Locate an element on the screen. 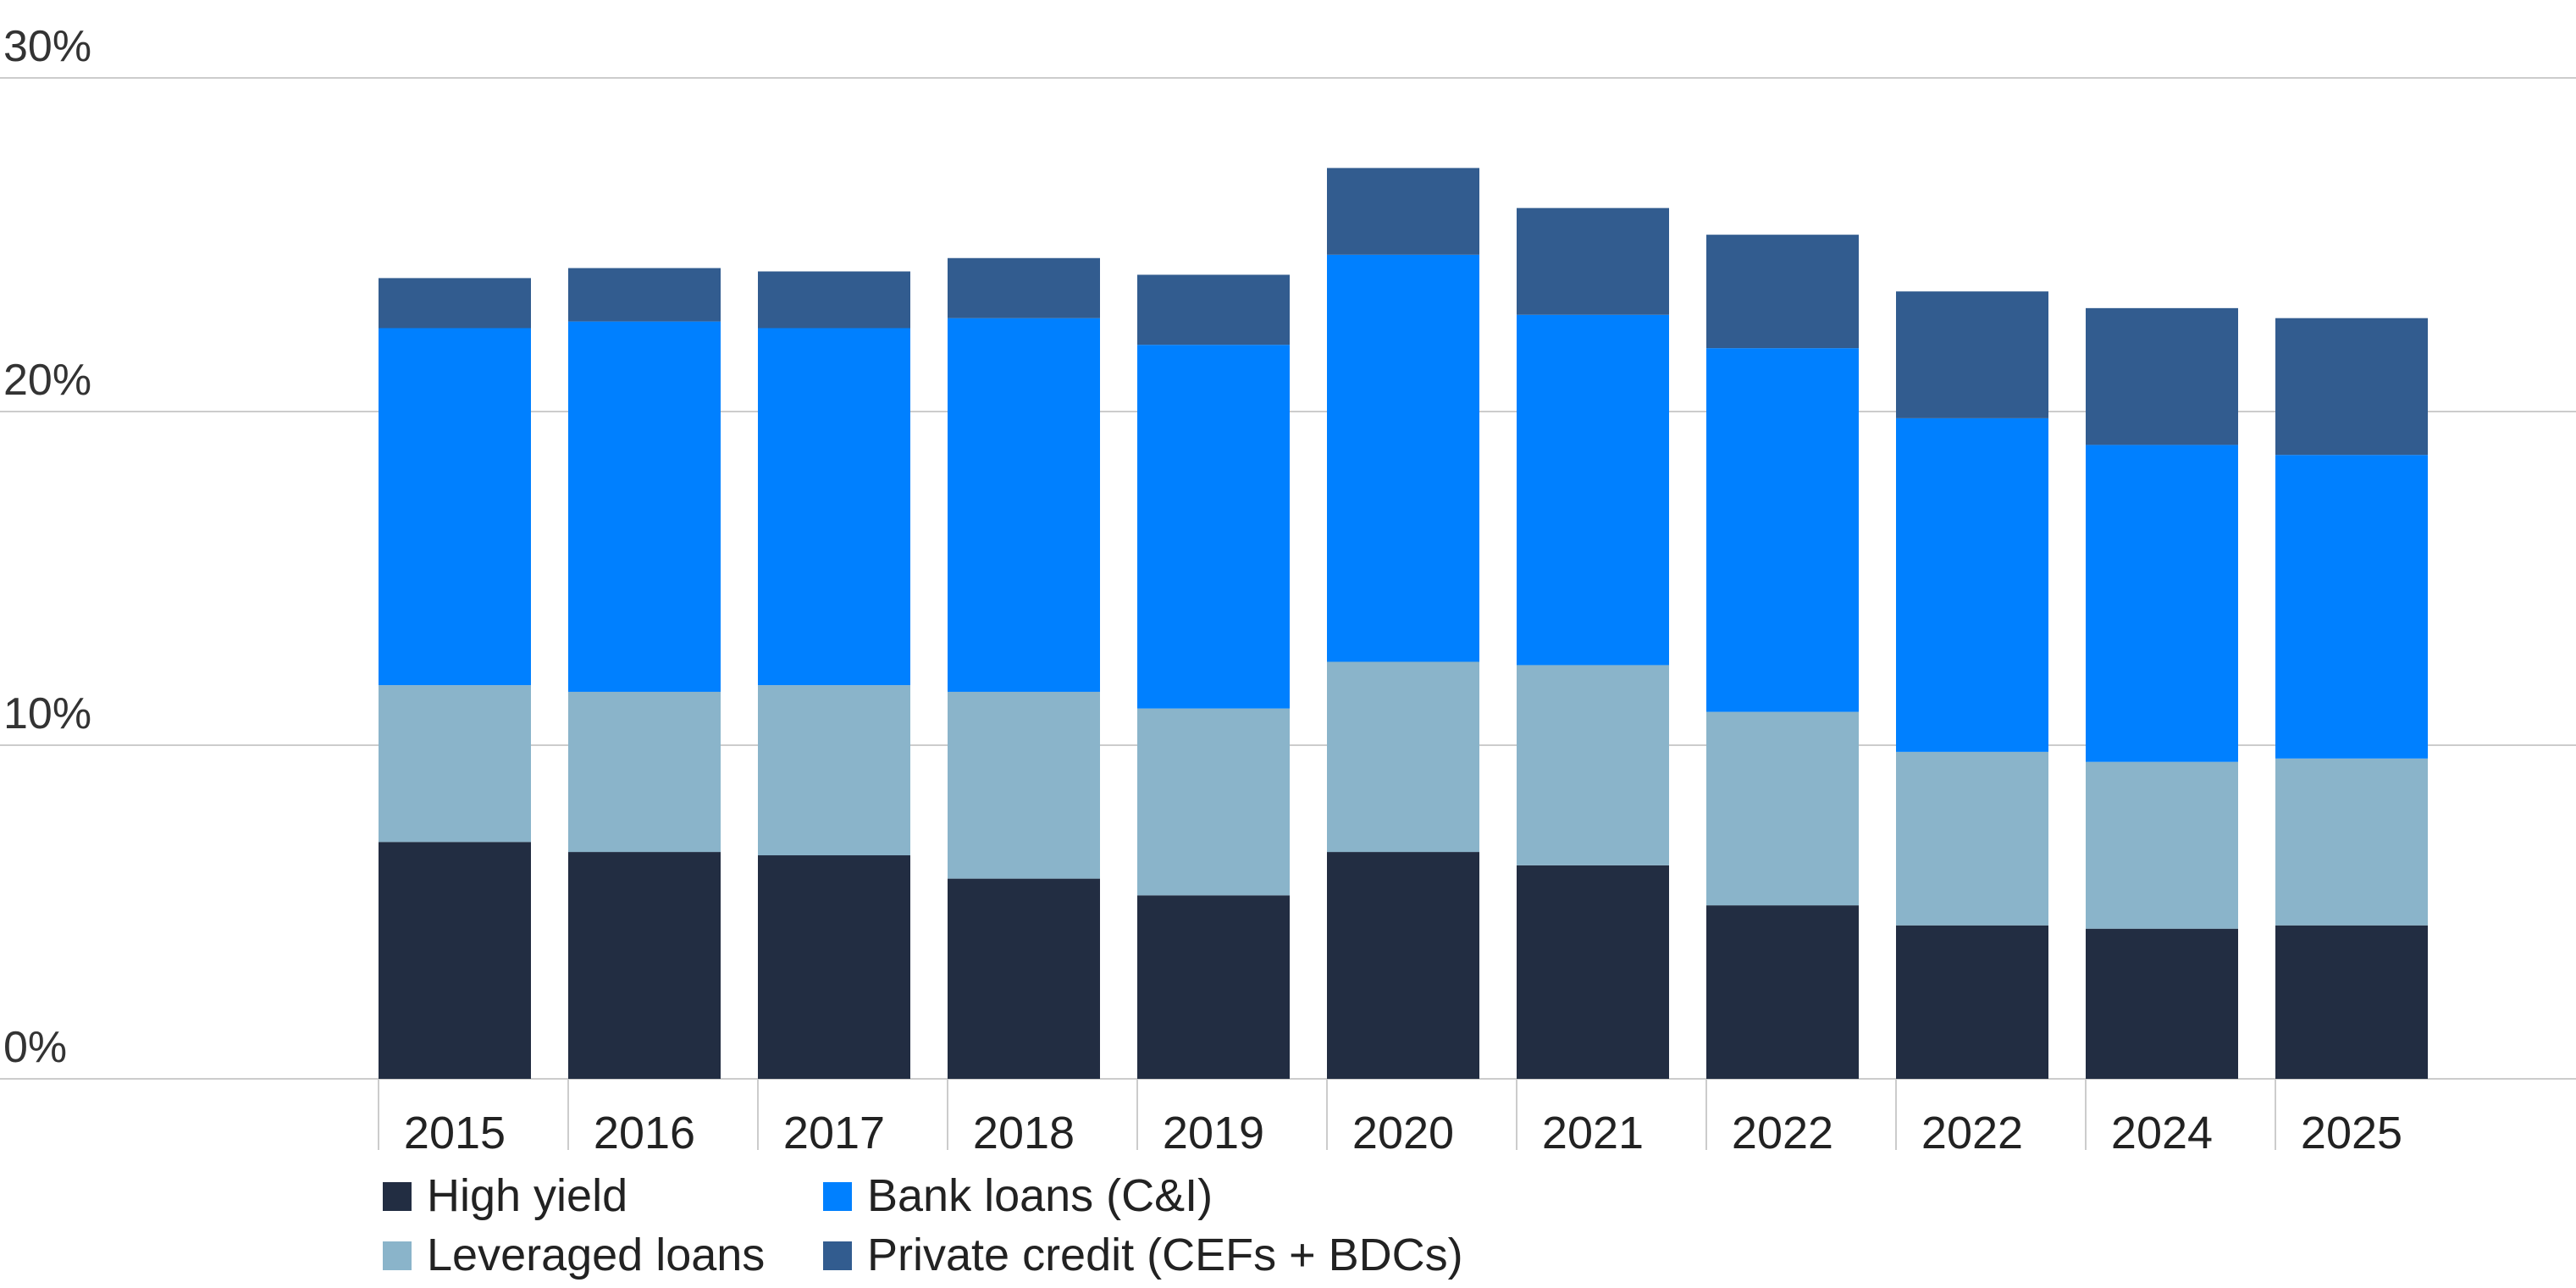 Image resolution: width=2576 pixels, height=1288 pixels. bar-segment-high-yield-2021 is located at coordinates (1593, 972).